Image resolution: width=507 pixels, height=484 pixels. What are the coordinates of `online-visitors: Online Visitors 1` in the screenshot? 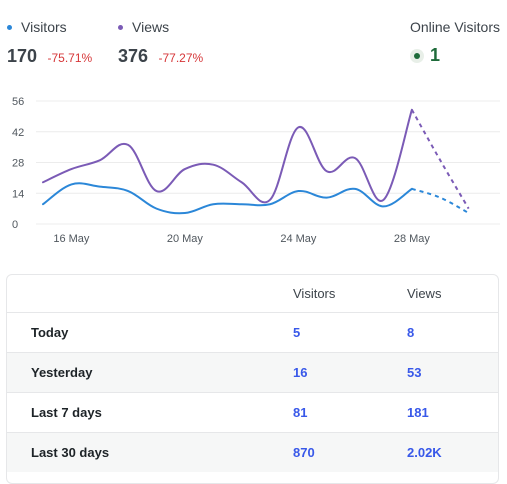 It's located at (454, 42).